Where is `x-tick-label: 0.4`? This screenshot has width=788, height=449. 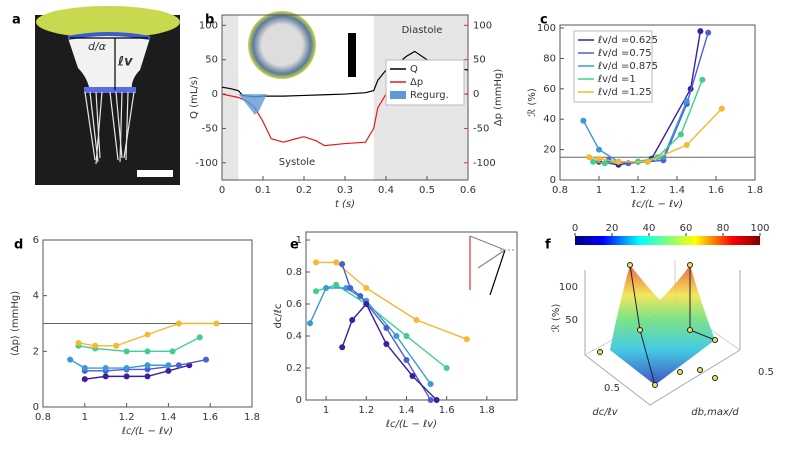
x-tick-label: 0.4 is located at coordinates (386, 190).